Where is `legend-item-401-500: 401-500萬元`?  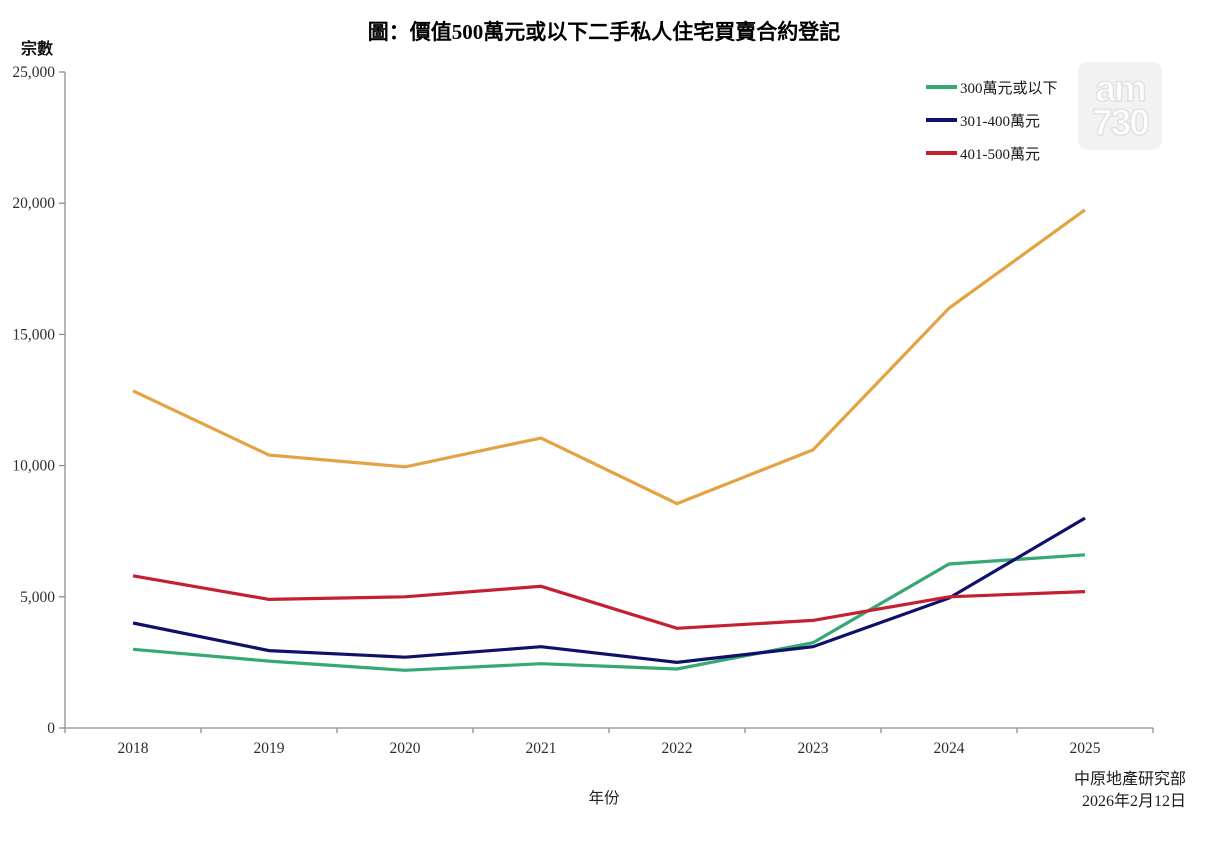
legend-item-401-500: 401-500萬元 is located at coordinates (992, 153).